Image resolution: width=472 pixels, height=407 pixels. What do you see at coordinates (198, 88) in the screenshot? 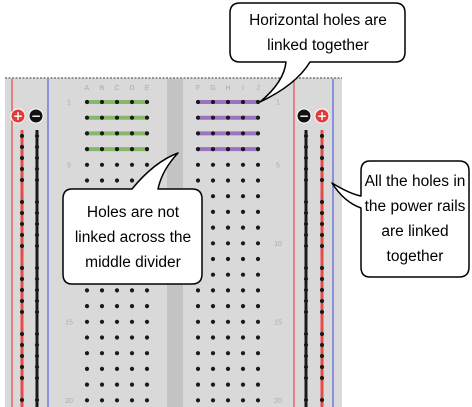
I see `column-letter: F` at bounding box center [198, 88].